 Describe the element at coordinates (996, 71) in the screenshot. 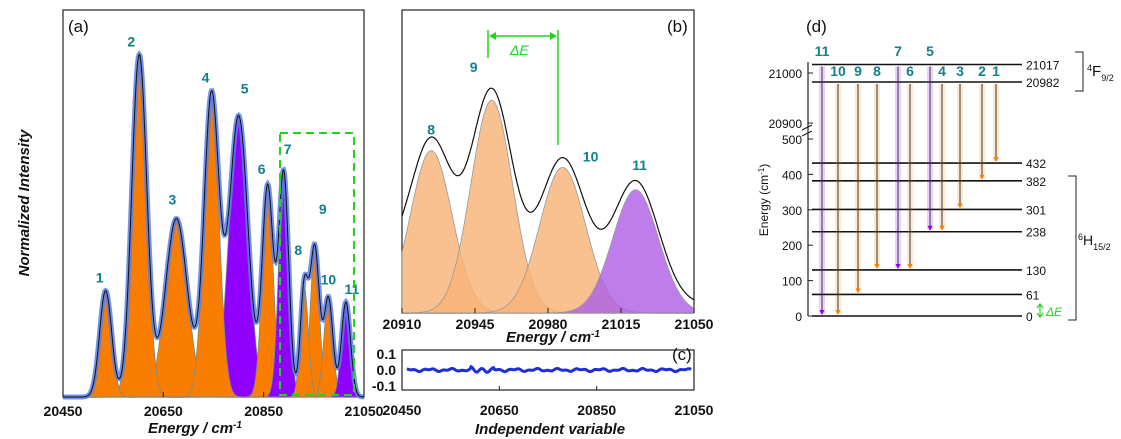

I see `transition-label-1: 1` at that location.